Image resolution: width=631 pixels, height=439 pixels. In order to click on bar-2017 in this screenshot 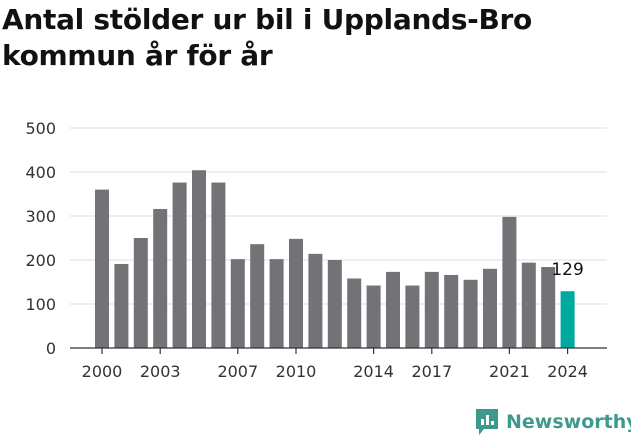, I will do `click(431, 309)`.